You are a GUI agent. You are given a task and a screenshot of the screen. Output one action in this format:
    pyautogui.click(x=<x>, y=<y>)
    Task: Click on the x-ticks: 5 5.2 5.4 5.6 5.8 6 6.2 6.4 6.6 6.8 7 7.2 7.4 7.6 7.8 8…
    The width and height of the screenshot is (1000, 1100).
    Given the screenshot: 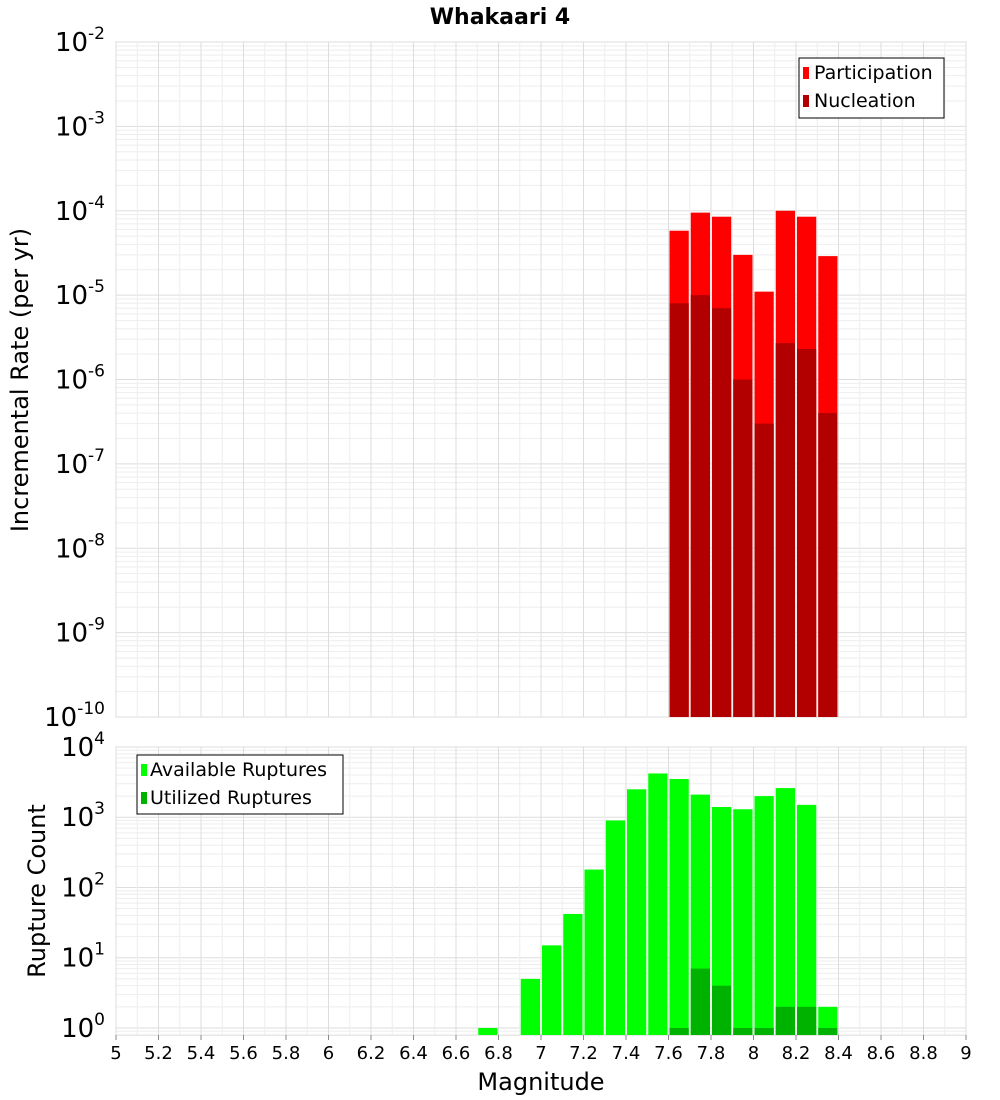 What is the action you would take?
    pyautogui.click(x=541, y=1049)
    